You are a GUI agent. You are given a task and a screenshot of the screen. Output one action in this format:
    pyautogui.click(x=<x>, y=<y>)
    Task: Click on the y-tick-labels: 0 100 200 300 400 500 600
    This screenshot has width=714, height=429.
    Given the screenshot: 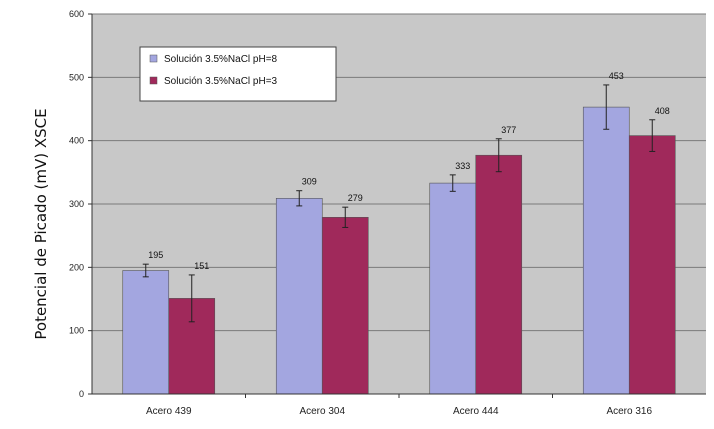 What is the action you would take?
    pyautogui.click(x=76, y=204)
    